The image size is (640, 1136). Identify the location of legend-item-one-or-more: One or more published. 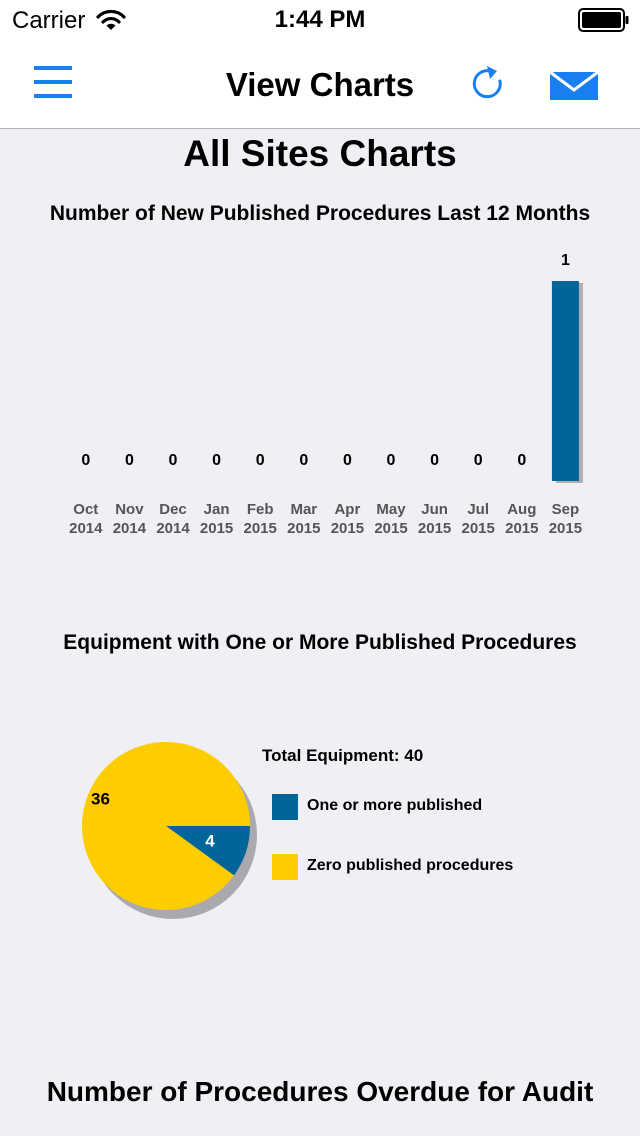
(432, 808).